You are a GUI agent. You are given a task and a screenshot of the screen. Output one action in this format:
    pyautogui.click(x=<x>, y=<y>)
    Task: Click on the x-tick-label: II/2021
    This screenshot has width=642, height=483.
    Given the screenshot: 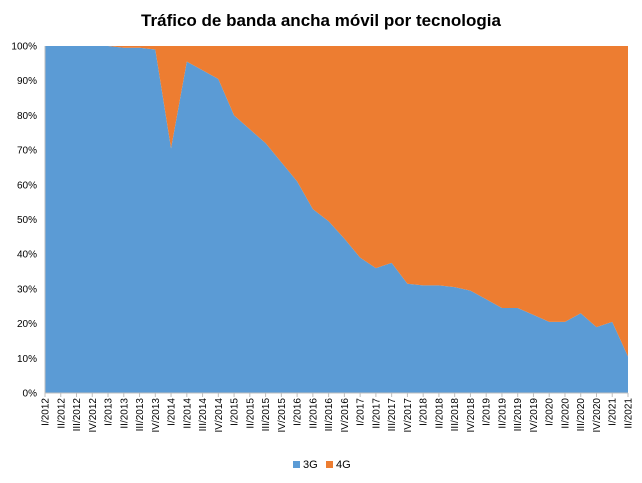 What is the action you would take?
    pyautogui.click(x=629, y=413)
    